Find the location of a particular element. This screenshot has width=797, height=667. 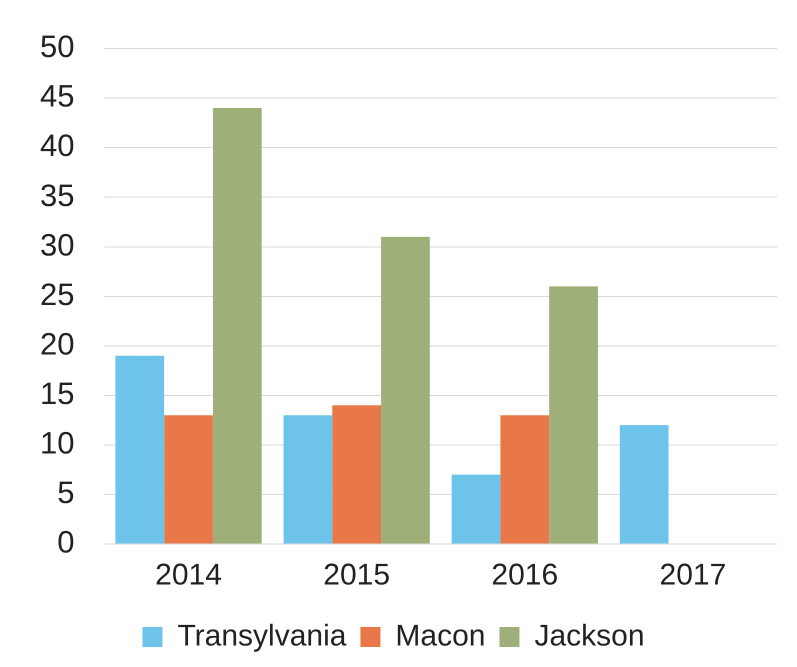

x-tick-label: 2014 is located at coordinates (188, 575).